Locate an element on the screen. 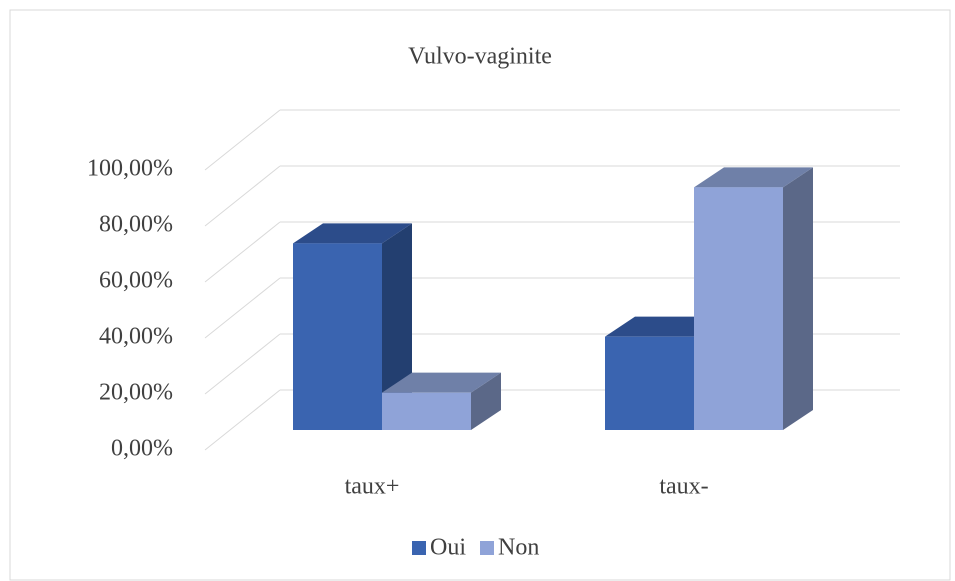  y-tick-label: 40,00% is located at coordinates (136, 337).